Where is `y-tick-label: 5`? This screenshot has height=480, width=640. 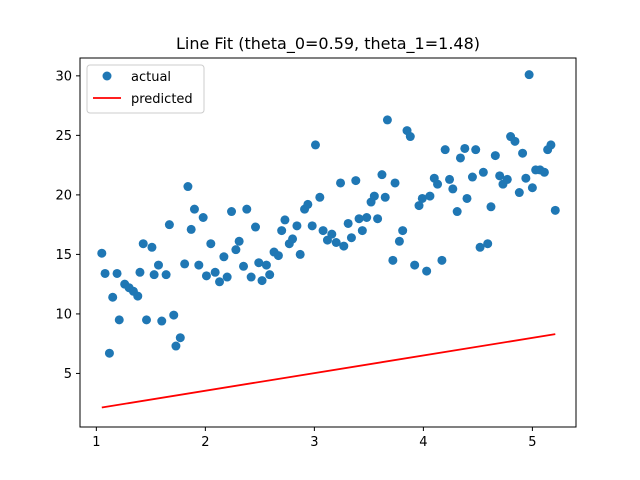 y-tick-label: 5 is located at coordinates (68, 374).